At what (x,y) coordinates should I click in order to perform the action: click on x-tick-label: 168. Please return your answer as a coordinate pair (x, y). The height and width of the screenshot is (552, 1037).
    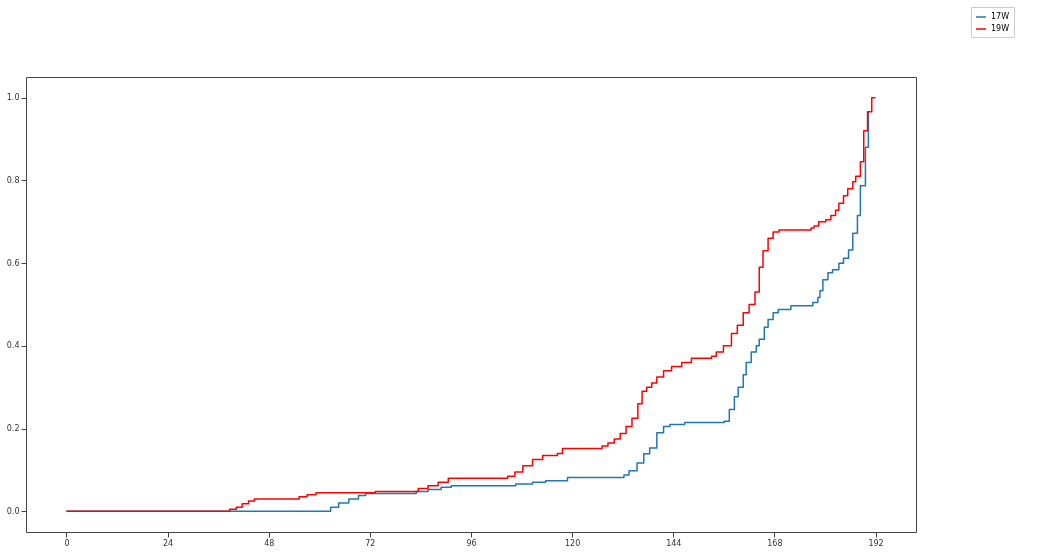
    Looking at the image, I should click on (775, 543).